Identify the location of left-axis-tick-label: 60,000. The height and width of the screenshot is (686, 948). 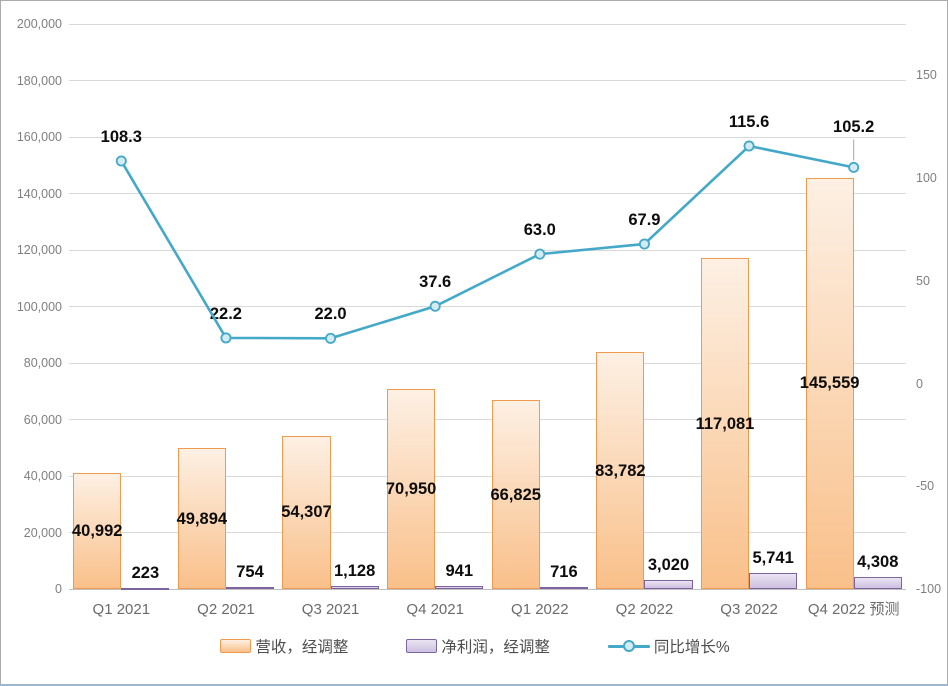
(42, 419).